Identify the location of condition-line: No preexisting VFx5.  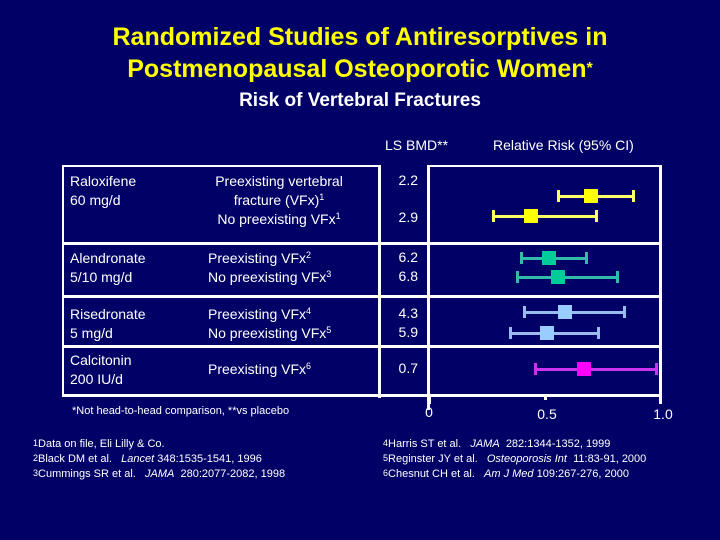
(269, 333).